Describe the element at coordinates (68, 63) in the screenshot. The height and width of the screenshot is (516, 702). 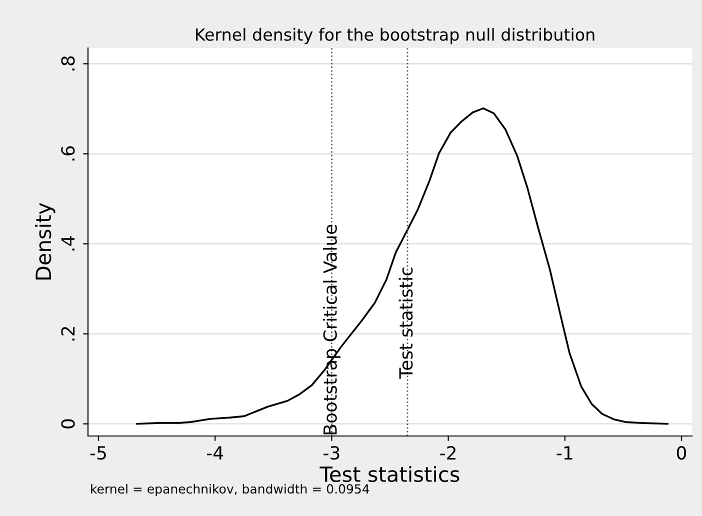
I see `y-tick-label: .8` at that location.